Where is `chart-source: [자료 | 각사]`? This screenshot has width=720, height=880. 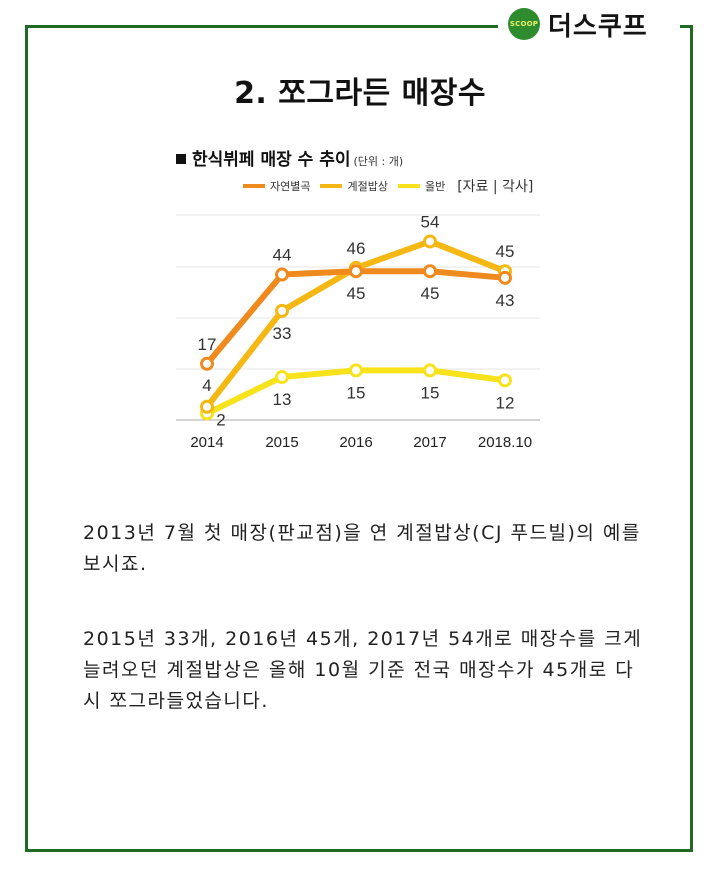
chart-source: [자료 | 각사] is located at coordinates (495, 187).